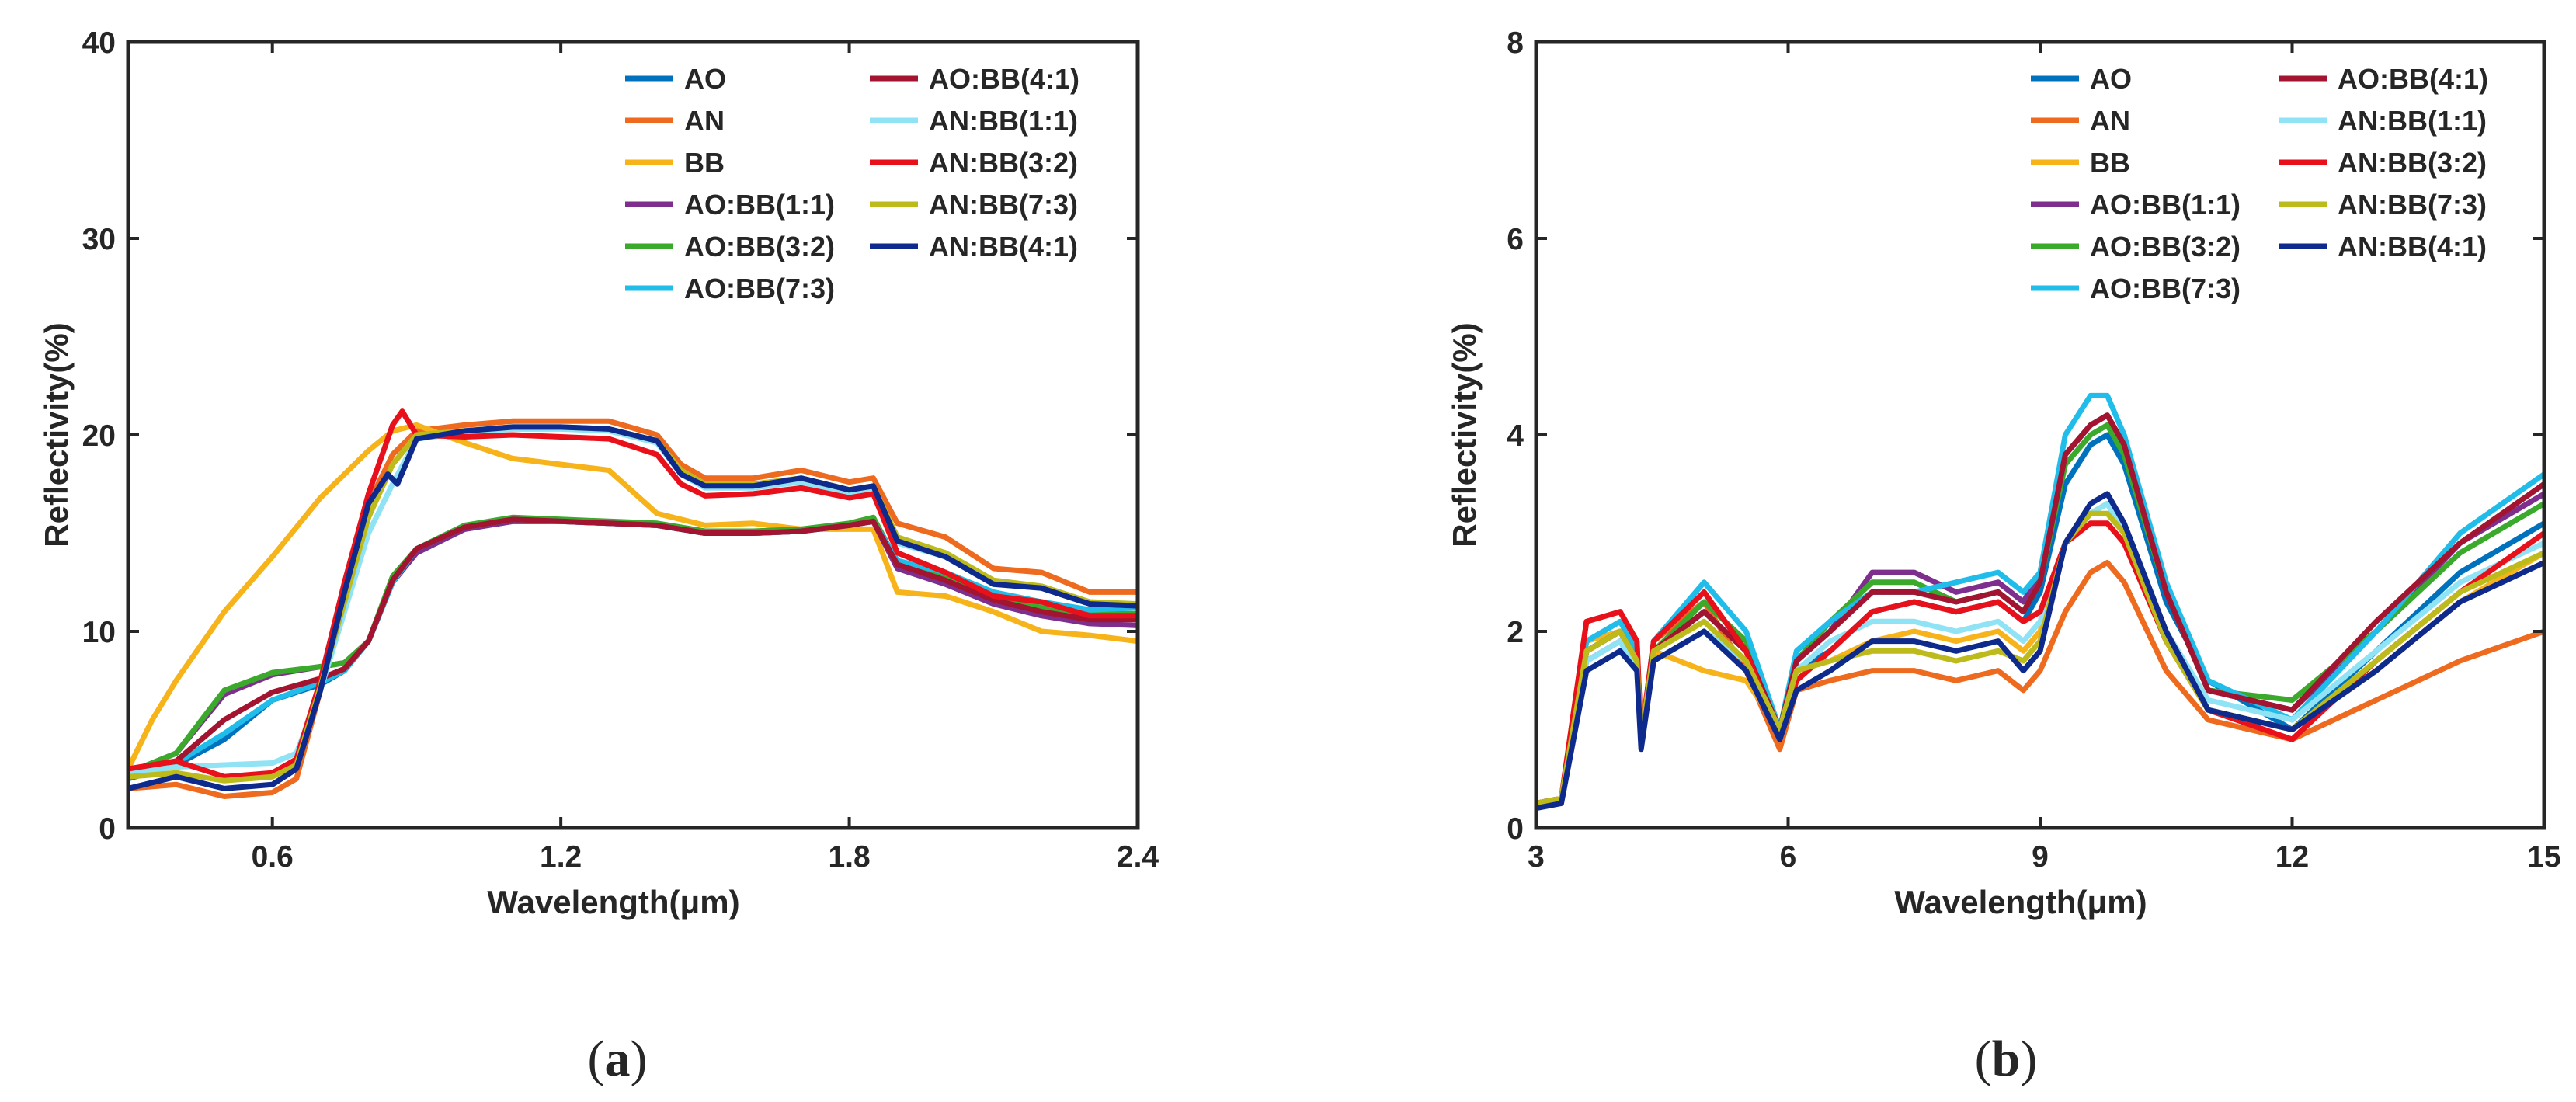 The image size is (2576, 1102). I want to click on series-group-b, so click(2040, 602).